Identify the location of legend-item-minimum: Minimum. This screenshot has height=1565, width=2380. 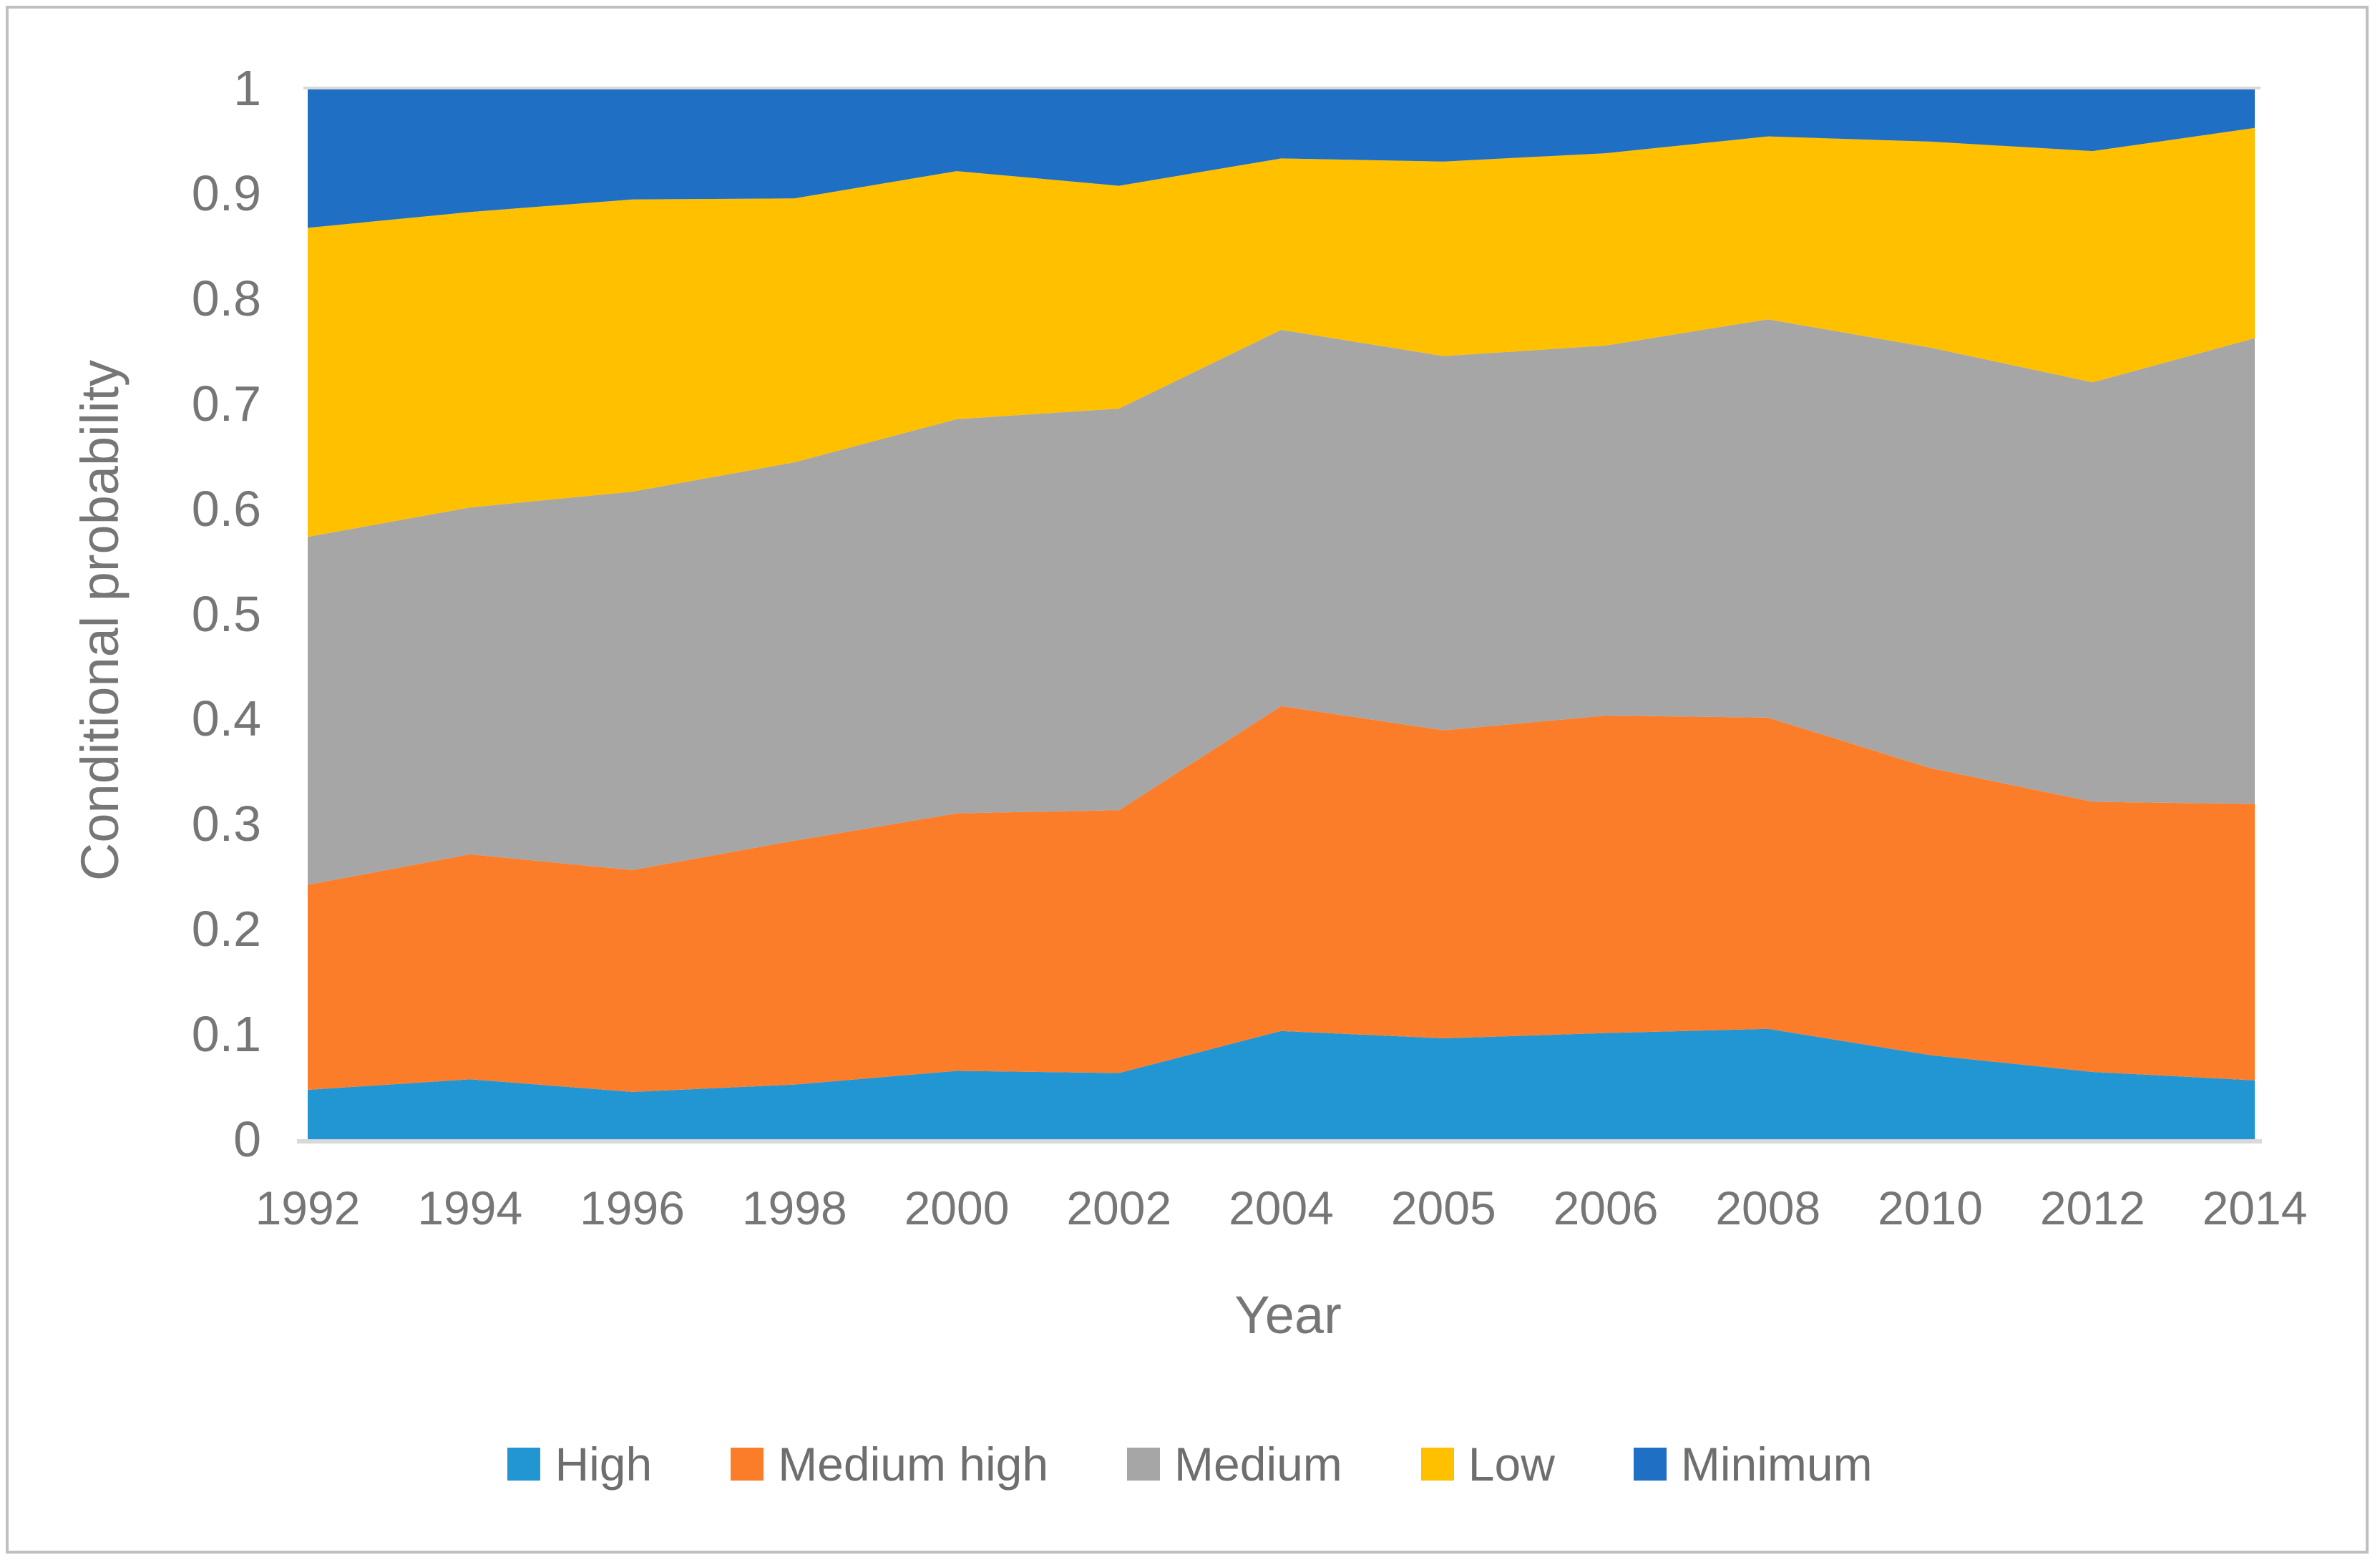
(1753, 1464).